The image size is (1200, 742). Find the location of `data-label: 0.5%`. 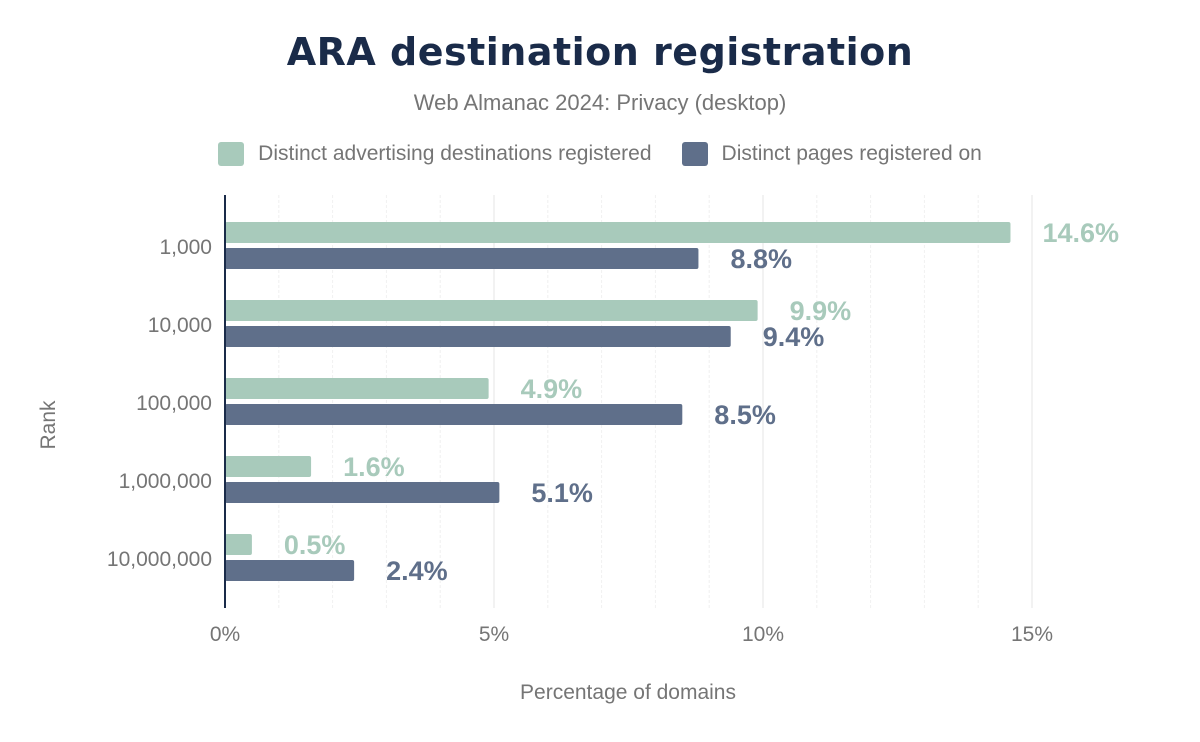

data-label: 0.5% is located at coordinates (315, 545).